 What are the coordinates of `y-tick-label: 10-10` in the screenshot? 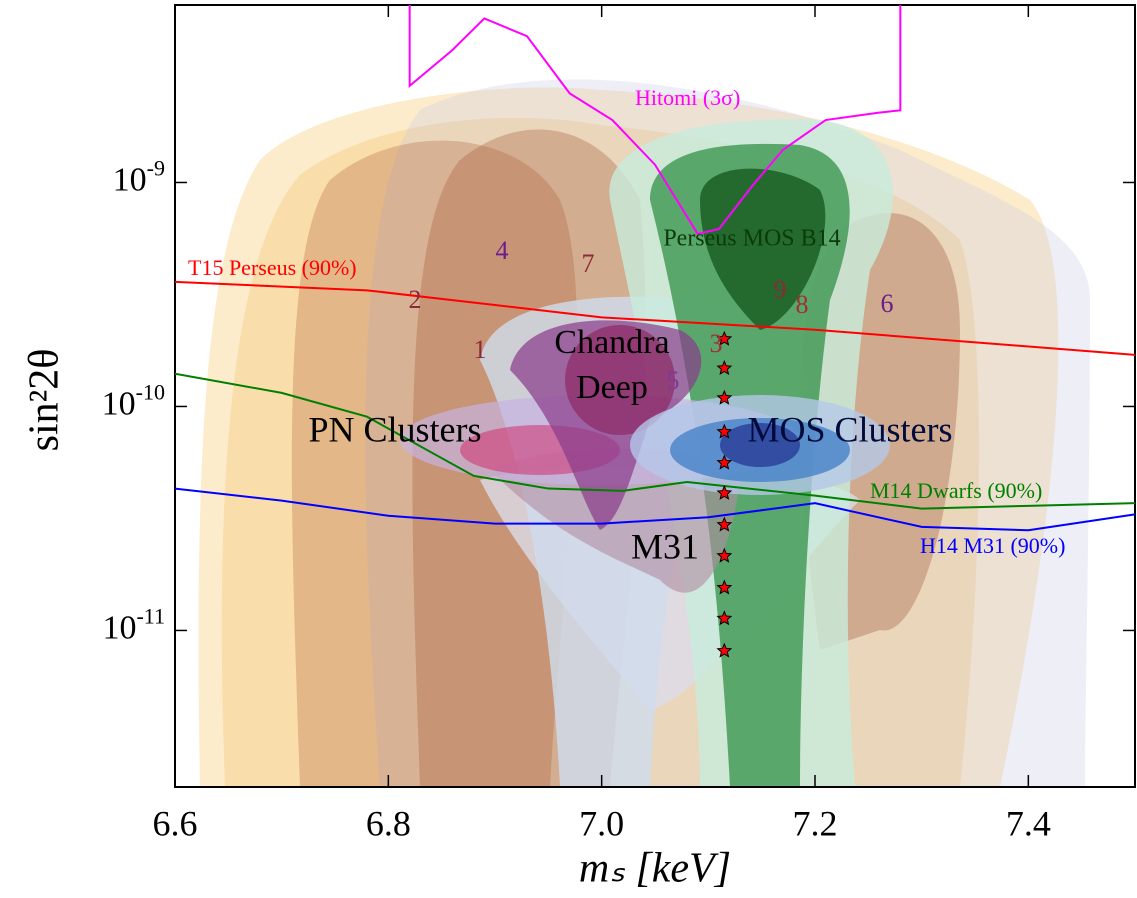 It's located at (133, 401).